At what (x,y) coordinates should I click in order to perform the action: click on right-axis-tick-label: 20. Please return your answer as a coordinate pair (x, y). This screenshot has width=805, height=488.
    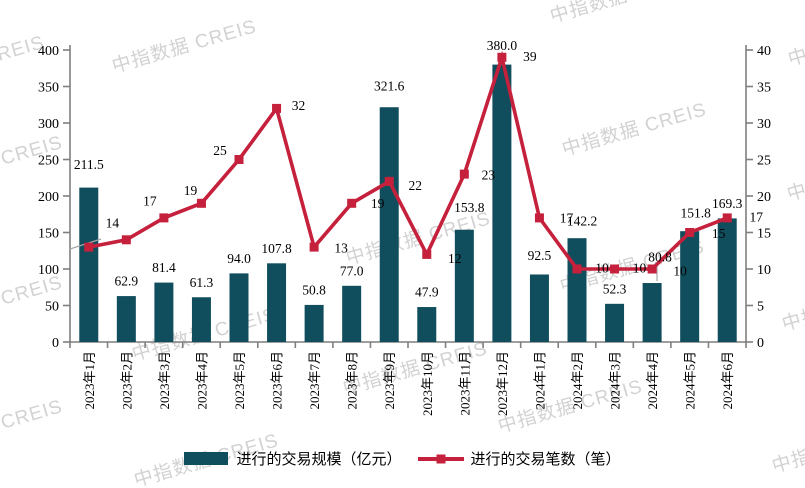
    Looking at the image, I should click on (764, 197).